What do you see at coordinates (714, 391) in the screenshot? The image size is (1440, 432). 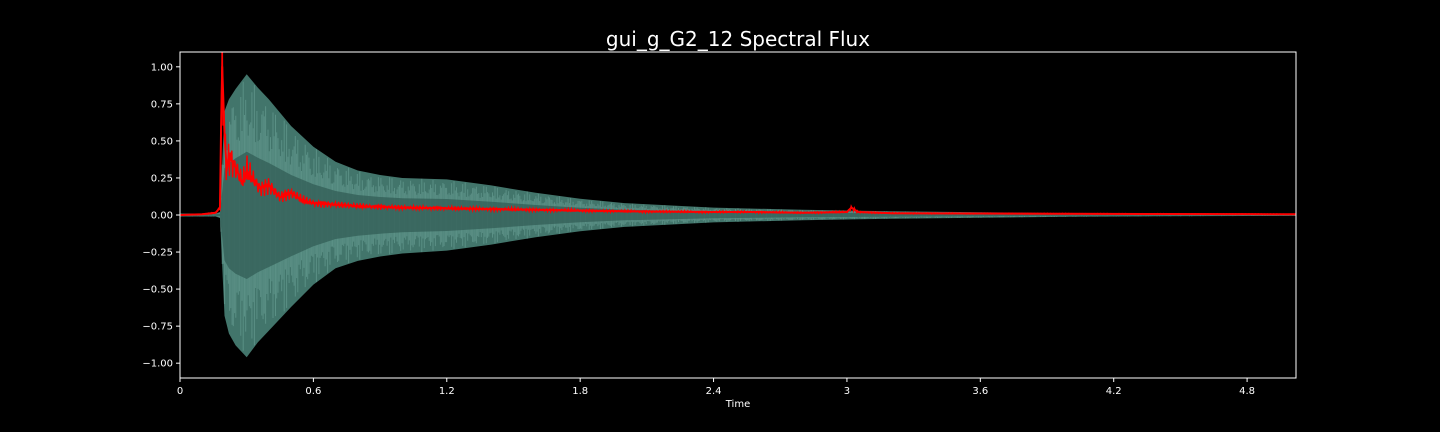 I see `x-tick-label: 2.4` at bounding box center [714, 391].